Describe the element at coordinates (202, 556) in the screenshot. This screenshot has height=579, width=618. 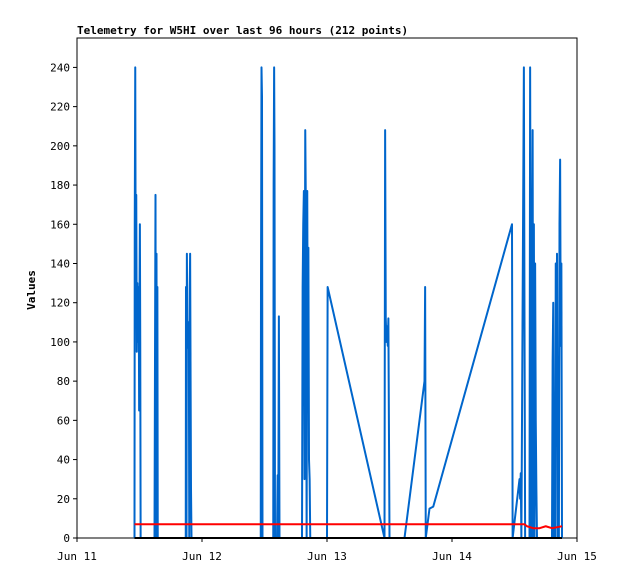
I see `x-tick-label: Jun 12` at that location.